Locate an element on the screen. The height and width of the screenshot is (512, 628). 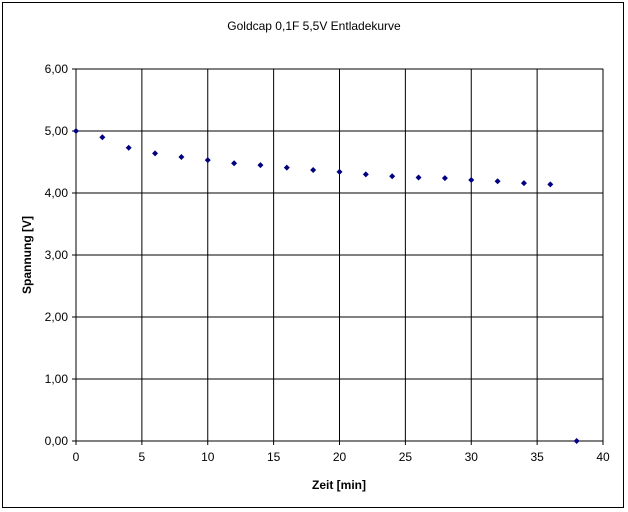
x-tick-label: 20 is located at coordinates (340, 457).